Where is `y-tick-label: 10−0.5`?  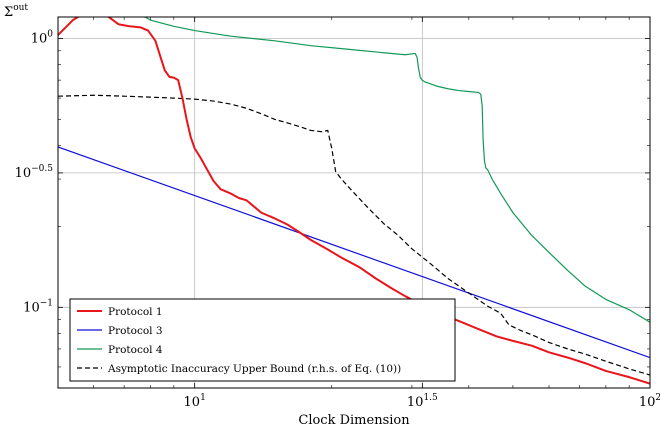
y-tick-label: 10−0.5 is located at coordinates (34, 172).